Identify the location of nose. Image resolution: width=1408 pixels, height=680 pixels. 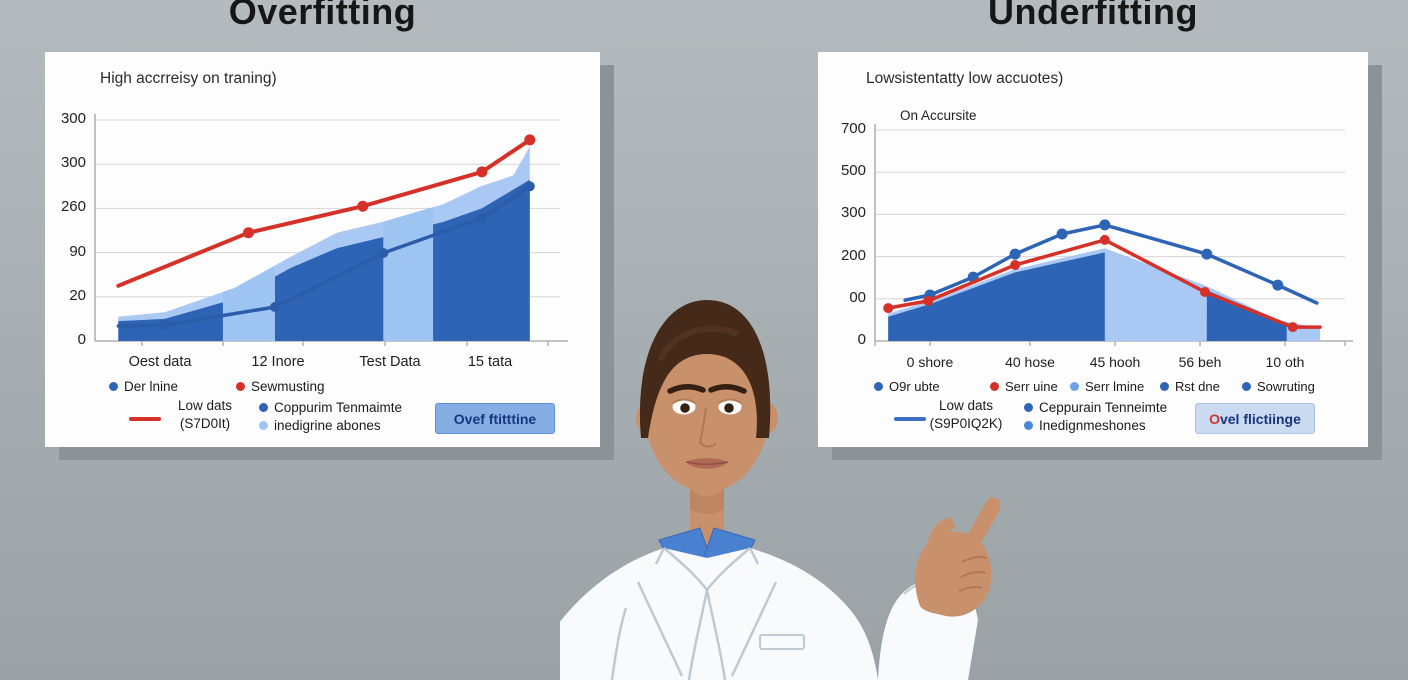
(707, 427).